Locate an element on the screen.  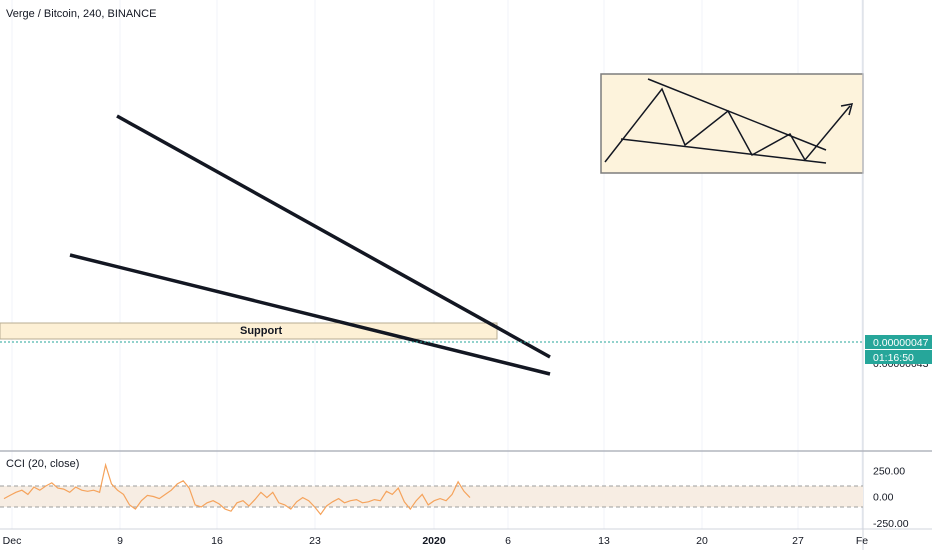
pattern-upper-line is located at coordinates (737, 114).